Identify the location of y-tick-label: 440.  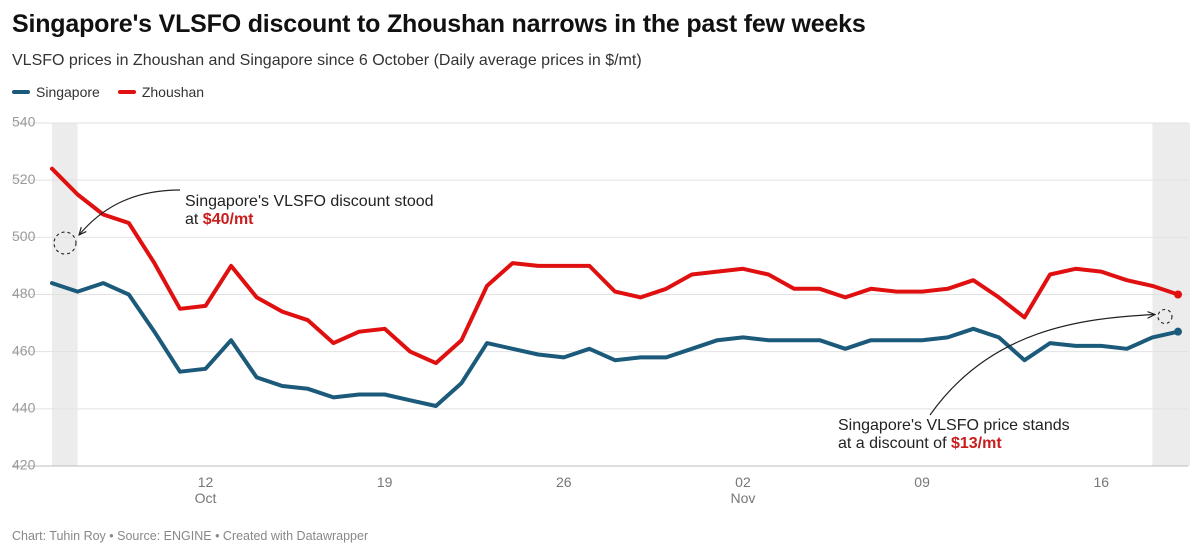
(24, 408).